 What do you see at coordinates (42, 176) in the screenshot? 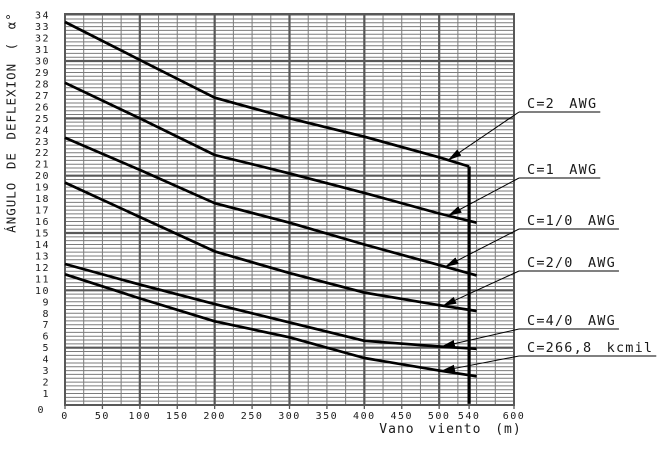
I see `y-tick-label: 20` at bounding box center [42, 176].